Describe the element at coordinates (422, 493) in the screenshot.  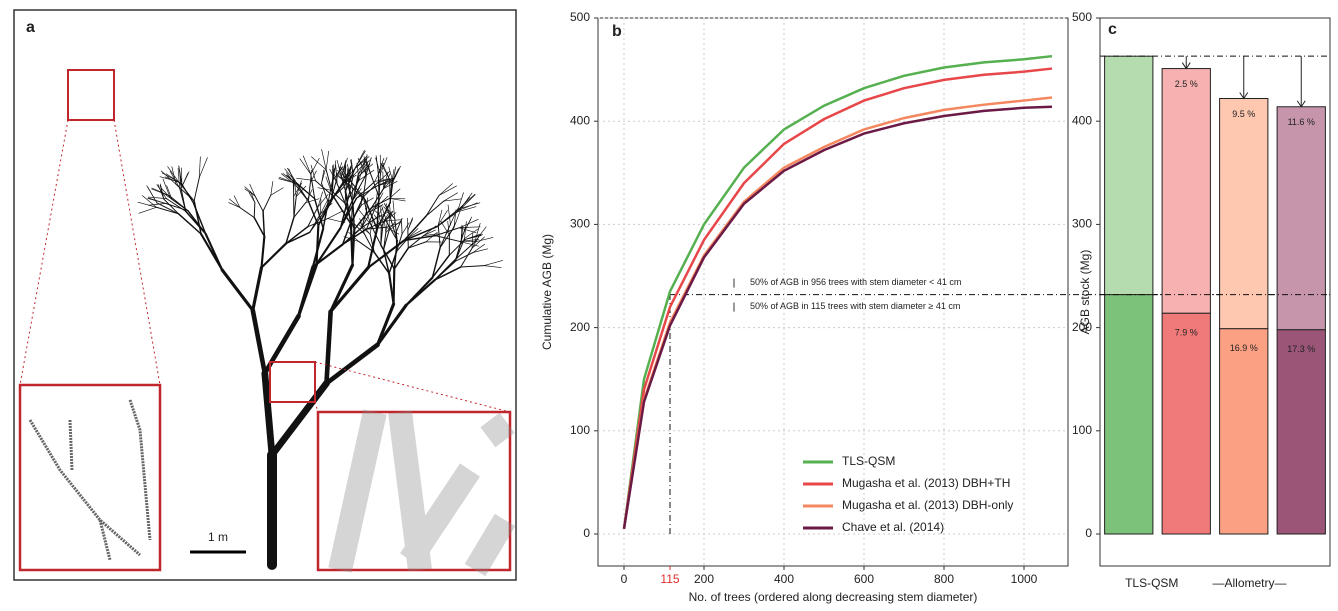
I see `inset-detail` at that location.